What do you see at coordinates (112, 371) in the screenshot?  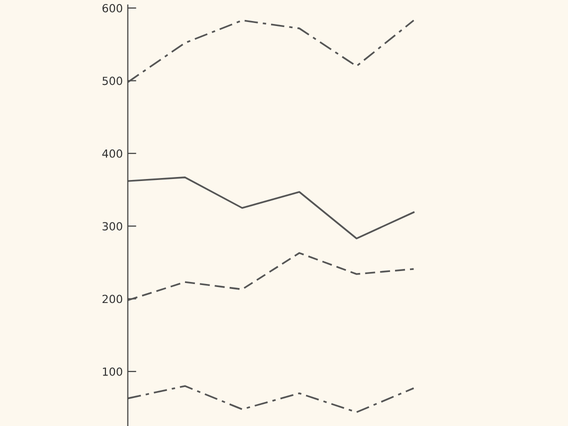 I see `y-tick-label: 100` at bounding box center [112, 371].